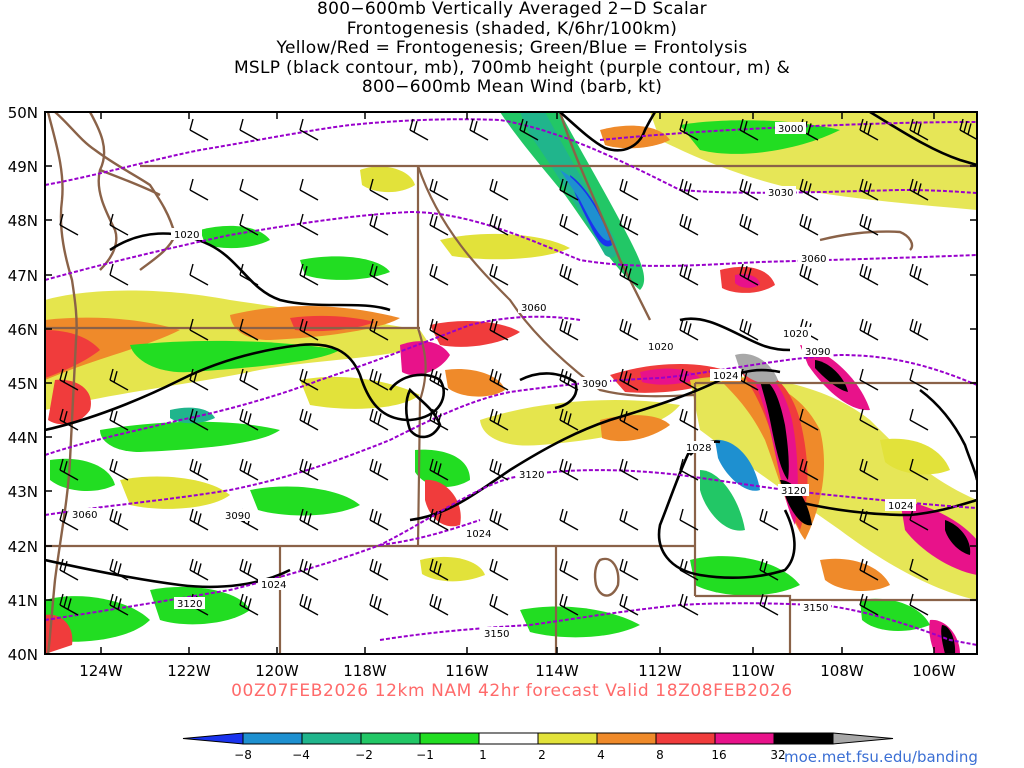  Describe the element at coordinates (557, 671) in the screenshot. I see `lon-label: 114W` at that location.